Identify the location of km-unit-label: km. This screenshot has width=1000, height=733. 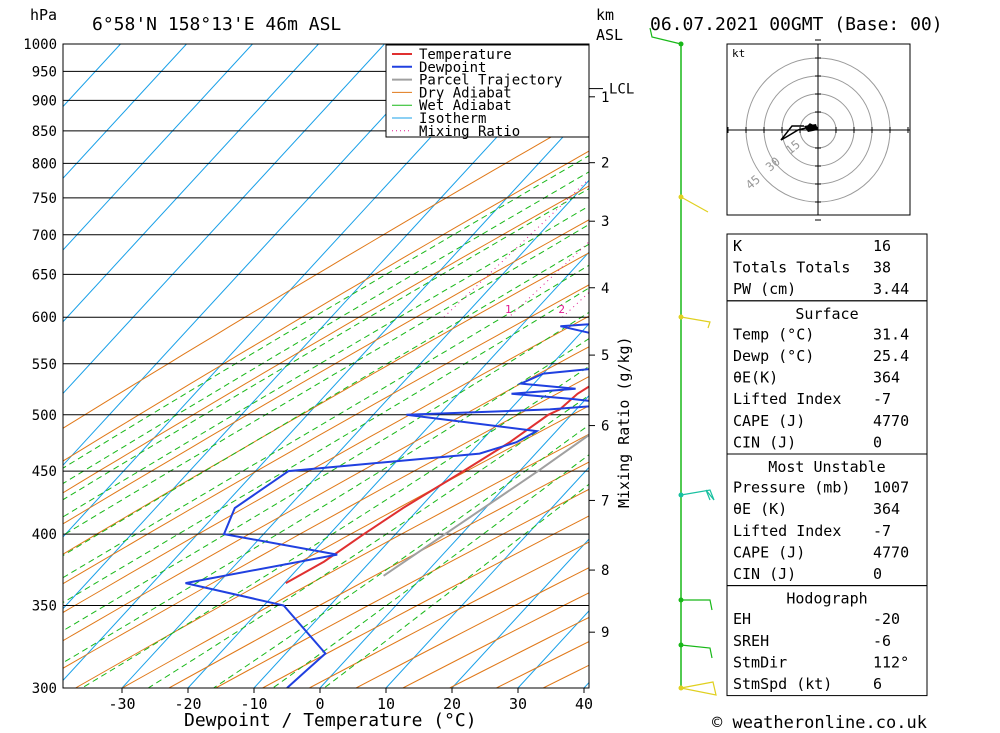
(605, 15).